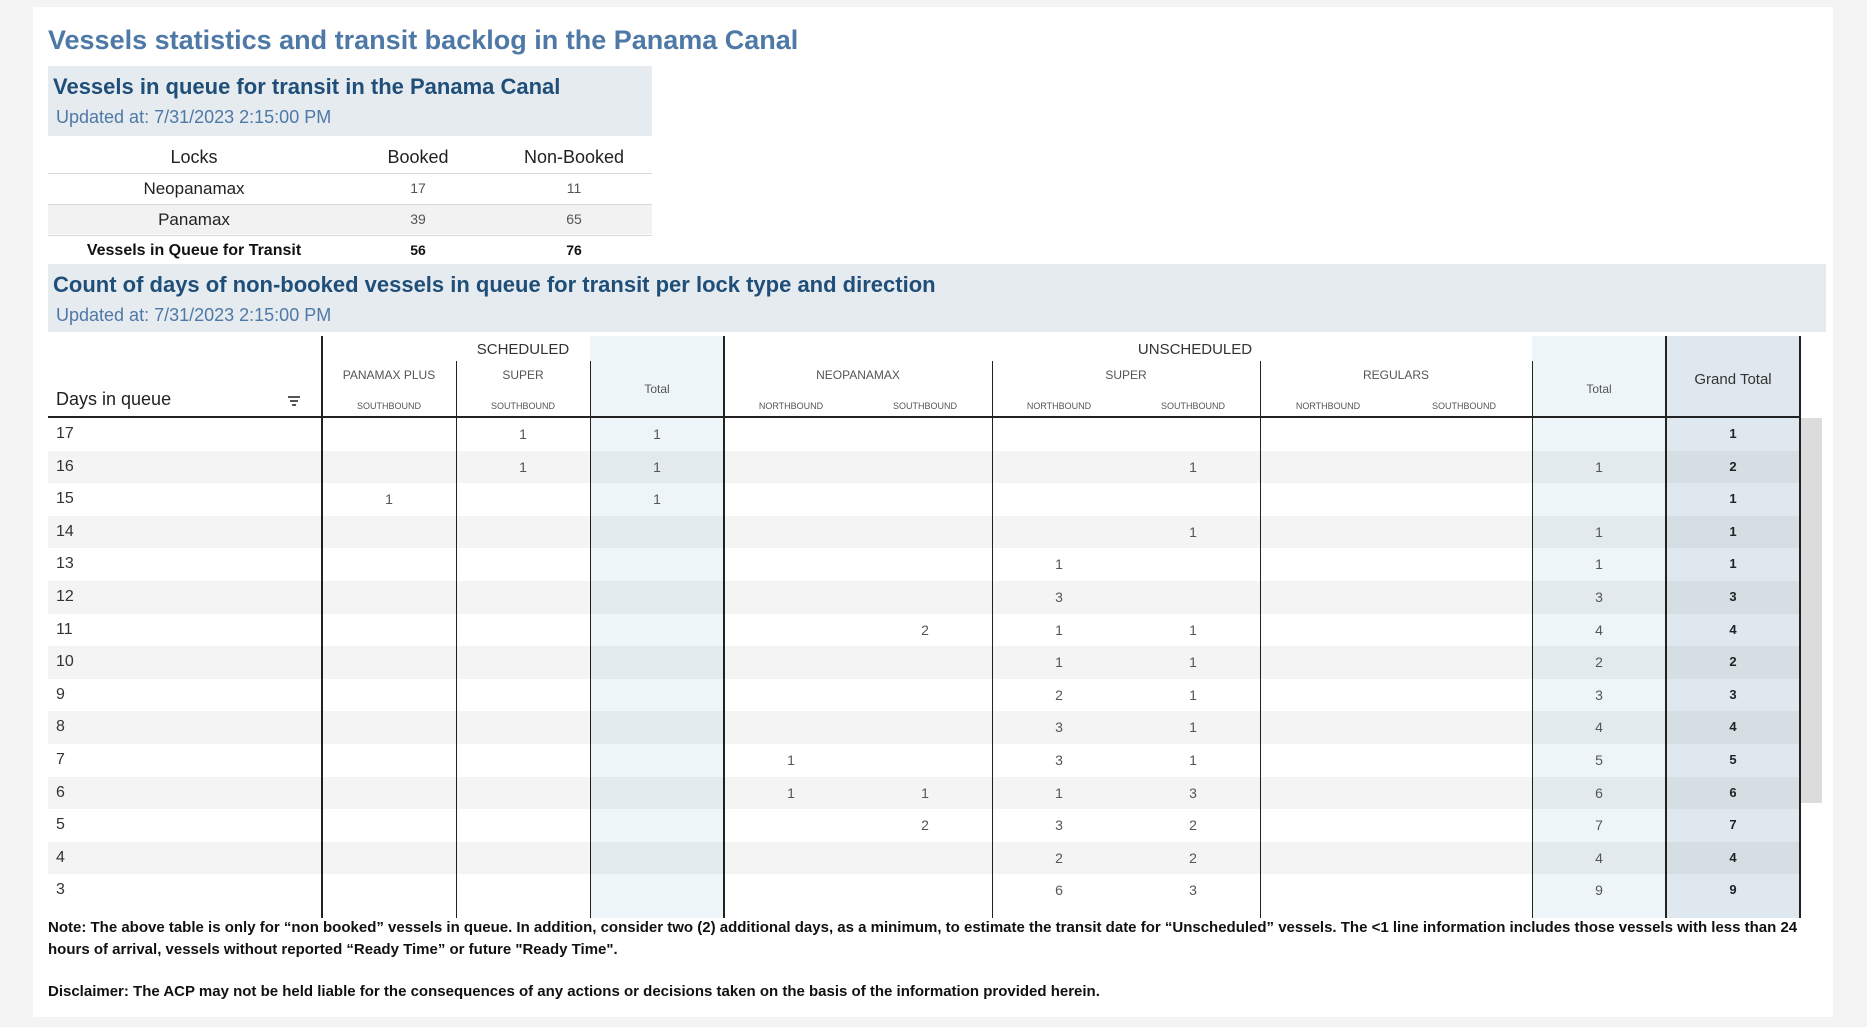 The height and width of the screenshot is (1027, 1867). Describe the element at coordinates (574, 157) in the screenshot. I see `column-header-non-booked: Non-Booked` at that location.